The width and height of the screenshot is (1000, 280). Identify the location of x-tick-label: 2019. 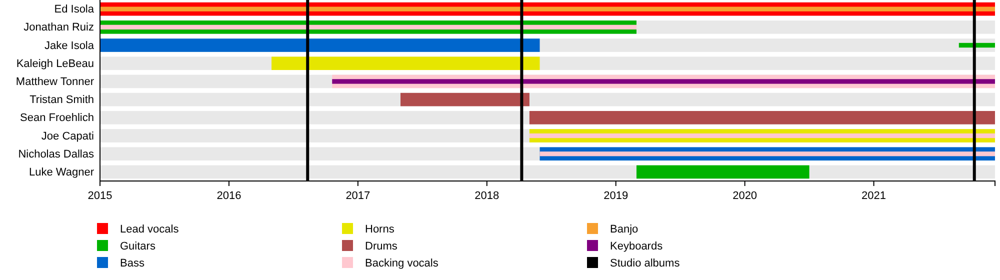
(616, 196).